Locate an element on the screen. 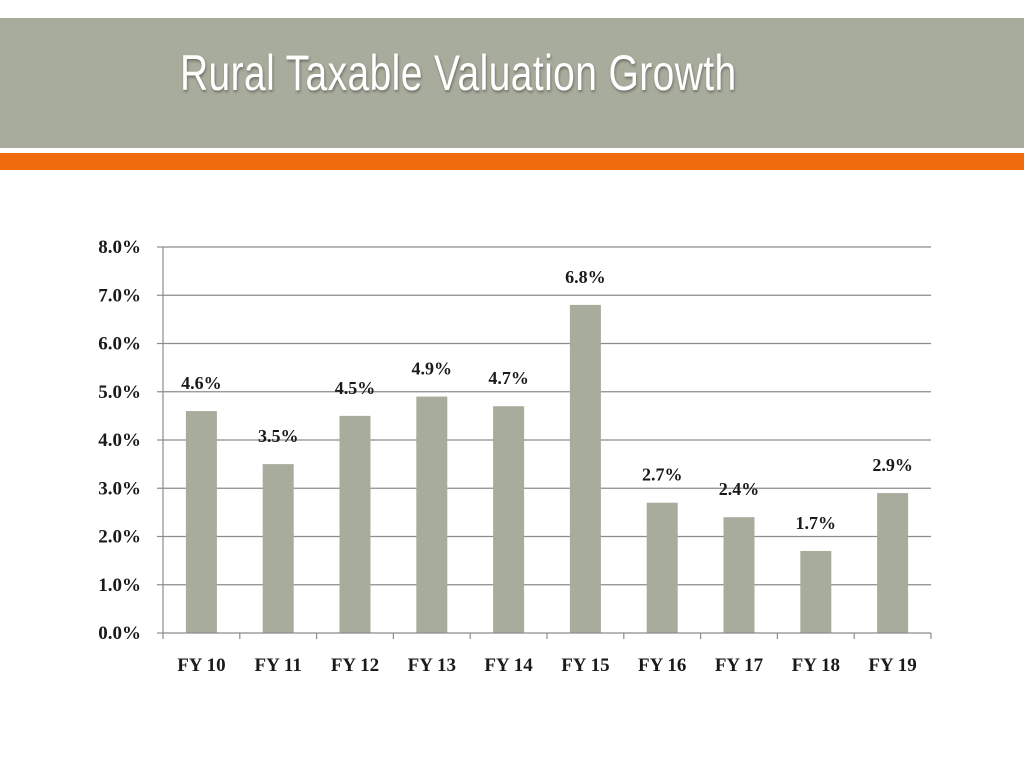 Image resolution: width=1024 pixels, height=768 pixels. x-tick-label: FY 19 is located at coordinates (892, 665).